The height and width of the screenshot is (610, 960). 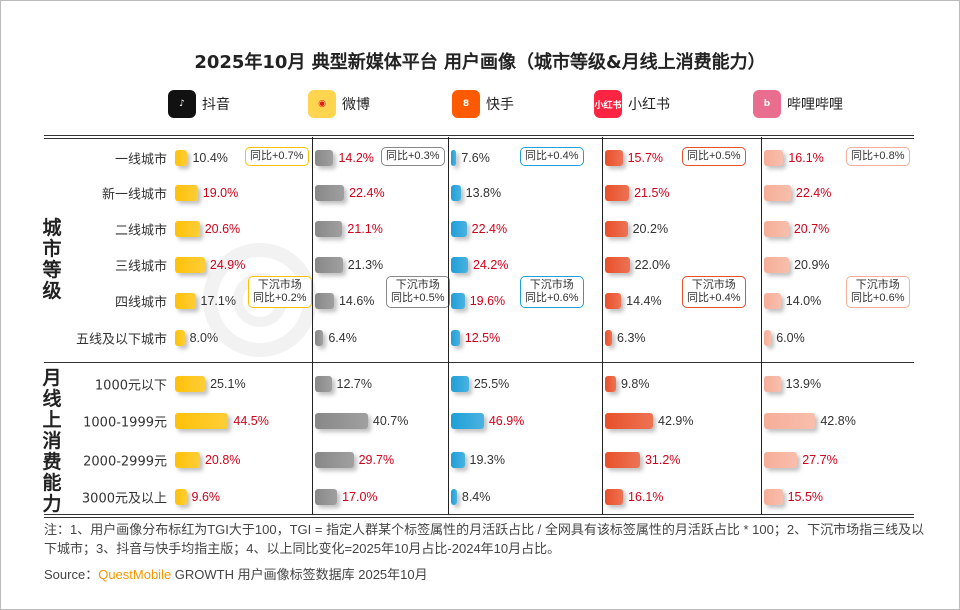 What do you see at coordinates (803, 384) in the screenshot?
I see `data-label: 13.9%` at bounding box center [803, 384].